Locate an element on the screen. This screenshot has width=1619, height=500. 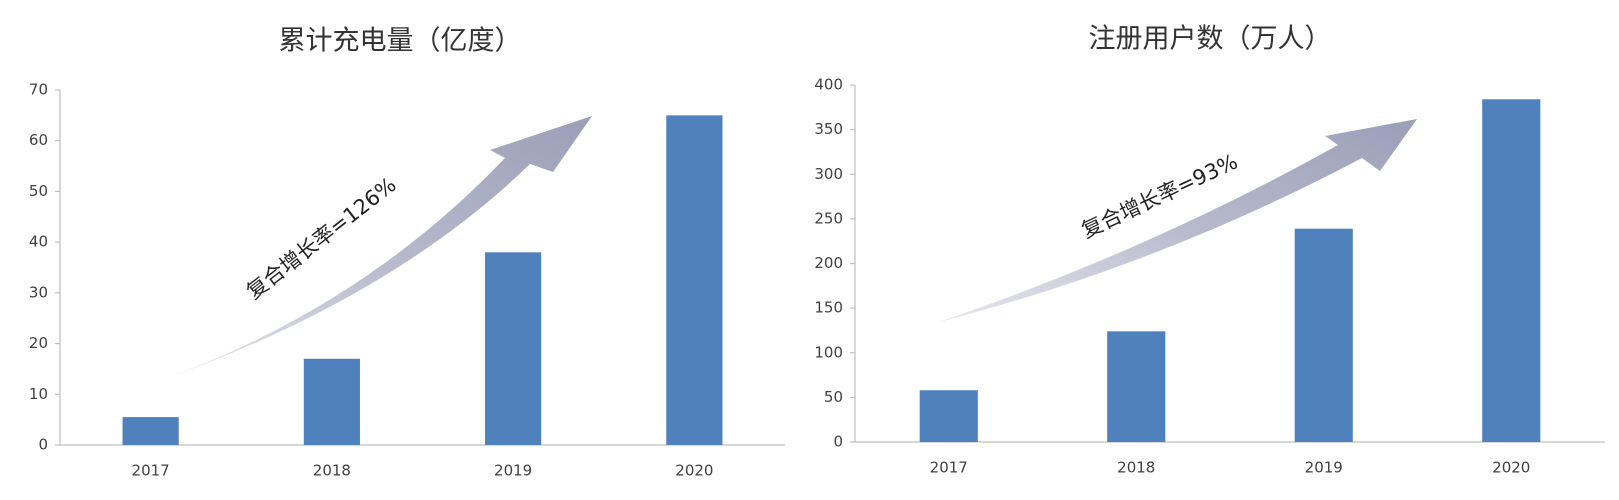
y-tick-label: 70 is located at coordinates (38, 90).